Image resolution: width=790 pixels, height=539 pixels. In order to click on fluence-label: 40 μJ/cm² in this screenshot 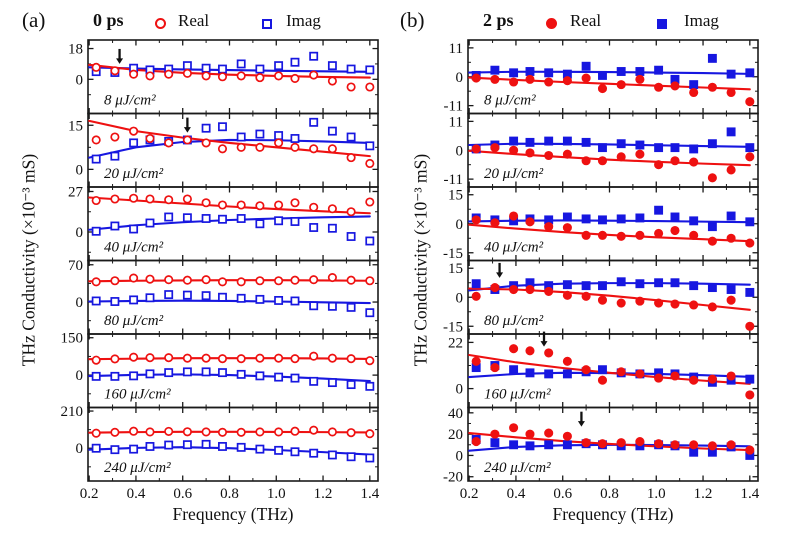, I will do `click(514, 248)`.